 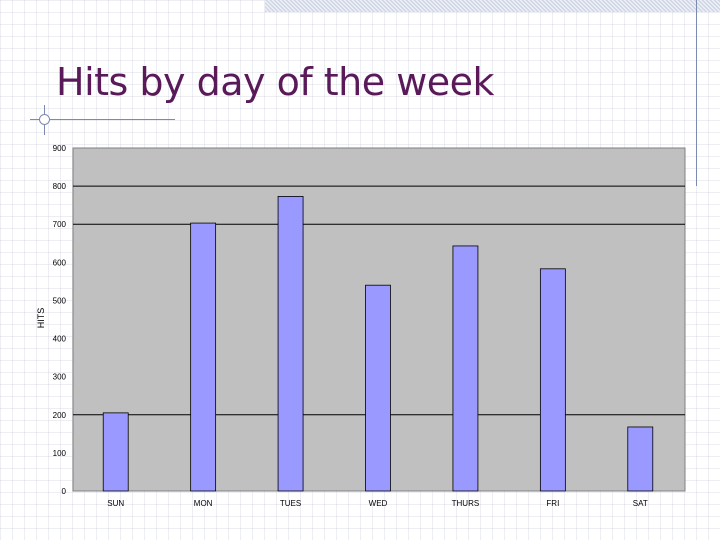 What do you see at coordinates (203, 503) in the screenshot?
I see `x-tick-label: MON` at bounding box center [203, 503].